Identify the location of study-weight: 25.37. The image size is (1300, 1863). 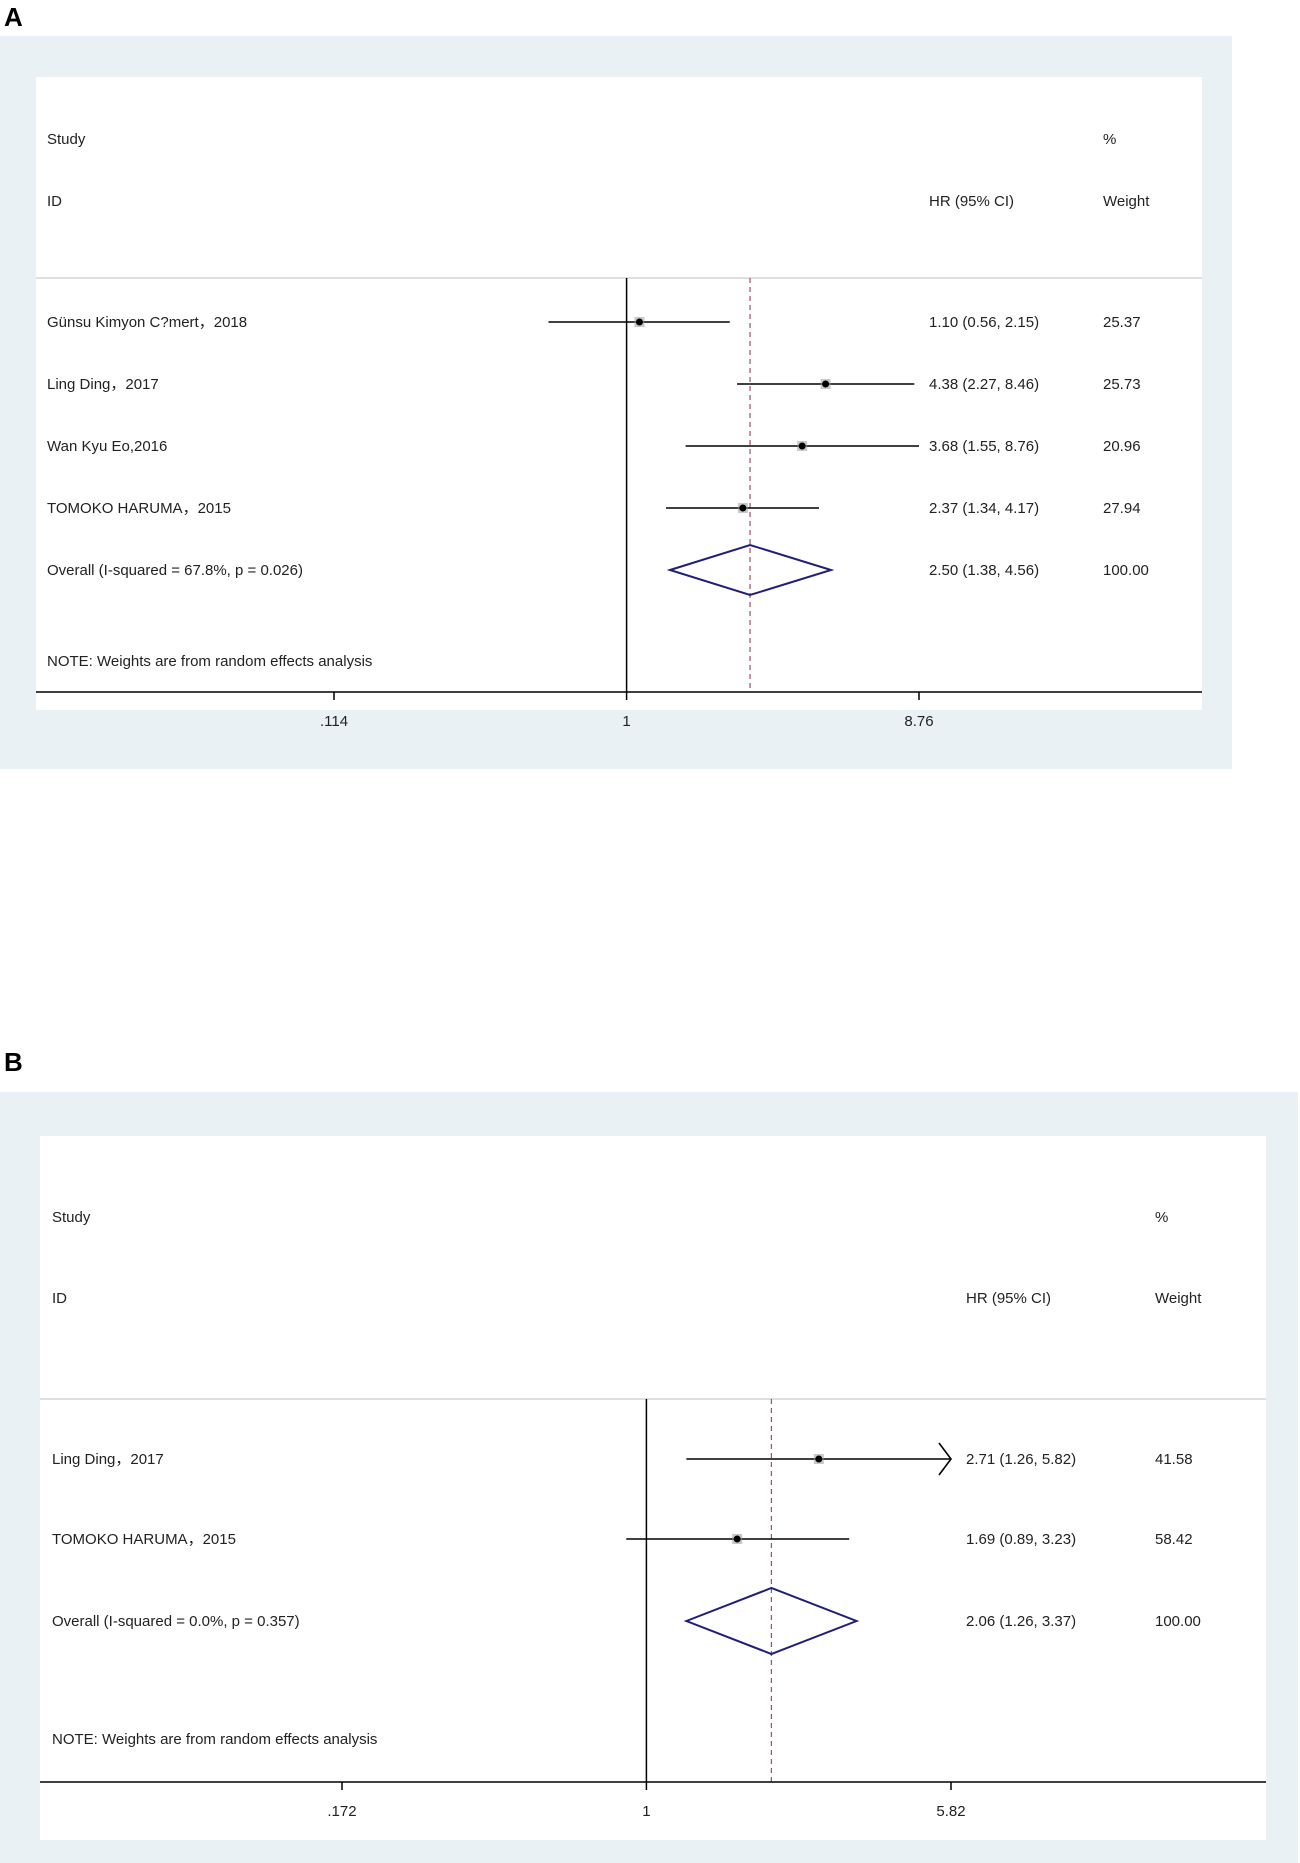
(1122, 322).